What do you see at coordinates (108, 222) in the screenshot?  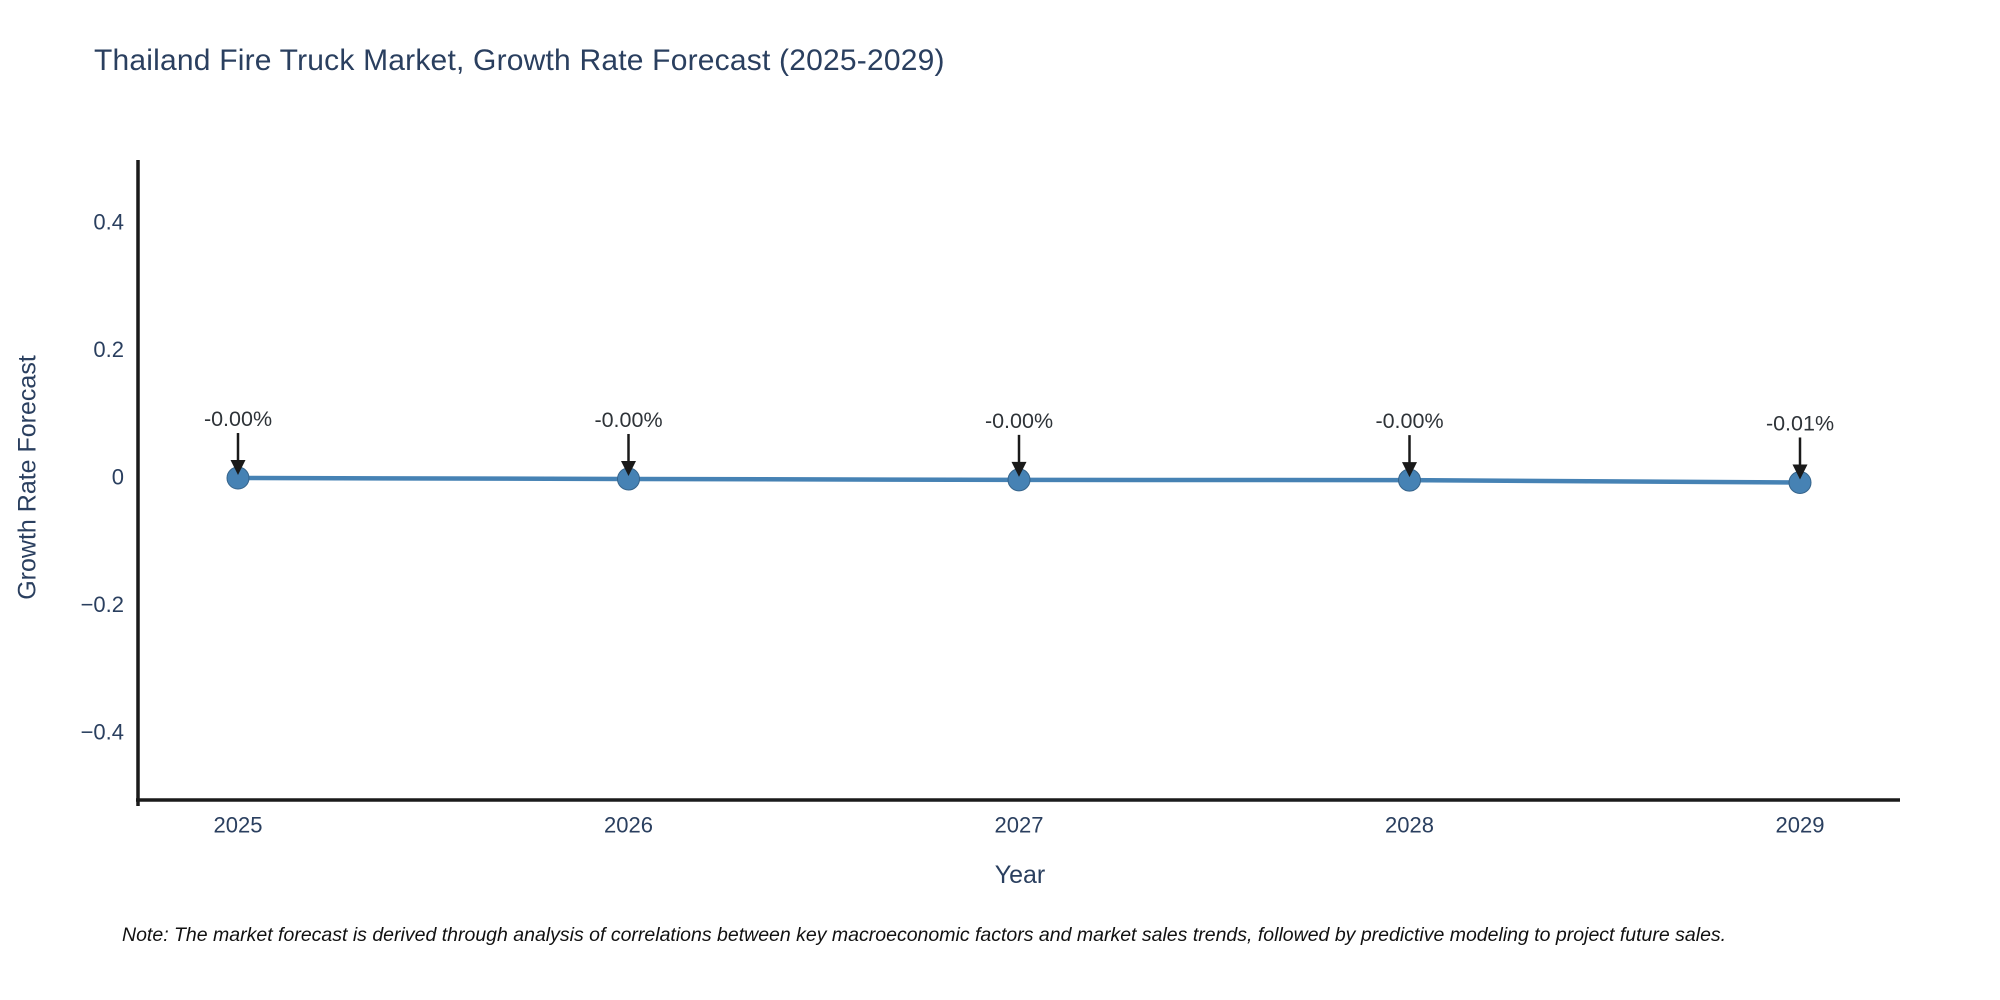 I see `y-tick-label: 0.4` at bounding box center [108, 222].